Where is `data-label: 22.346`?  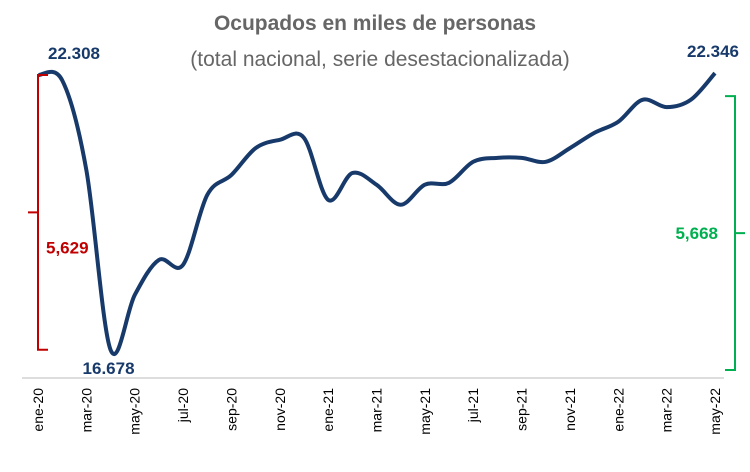
data-label: 22.346 is located at coordinates (713, 51).